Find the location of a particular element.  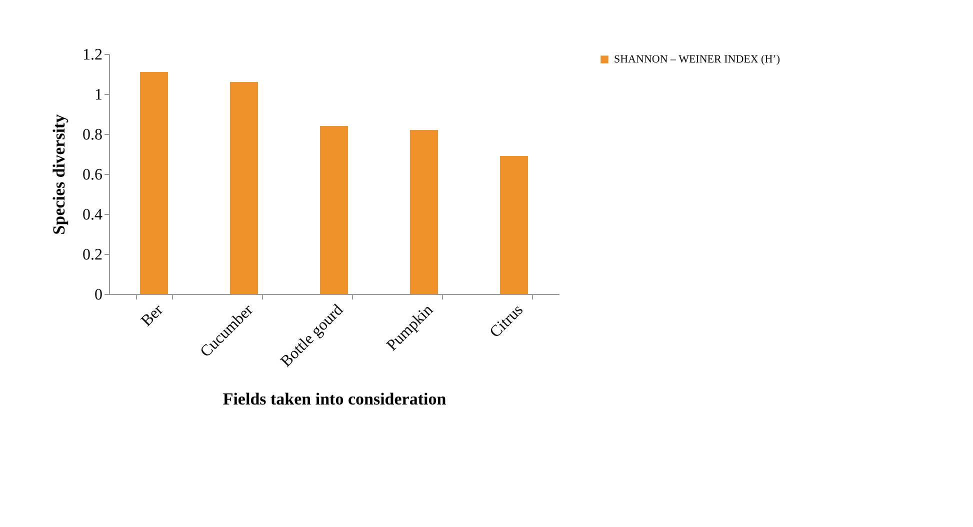

y-tick-label: 0 is located at coordinates (98, 295).